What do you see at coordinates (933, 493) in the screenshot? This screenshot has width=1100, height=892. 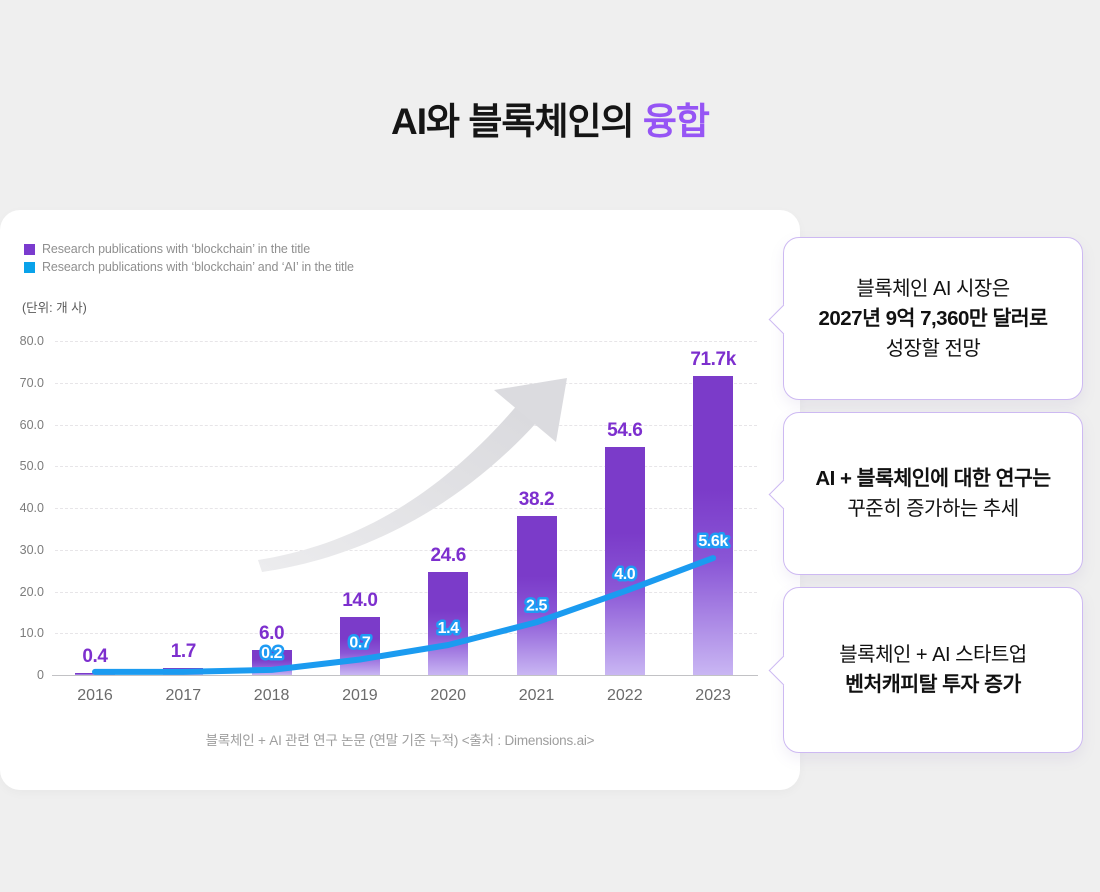 I see `callout-research-trend: AI + 블록체인에 대한 연구는 꾸준히 증가하는 추세` at bounding box center [933, 493].